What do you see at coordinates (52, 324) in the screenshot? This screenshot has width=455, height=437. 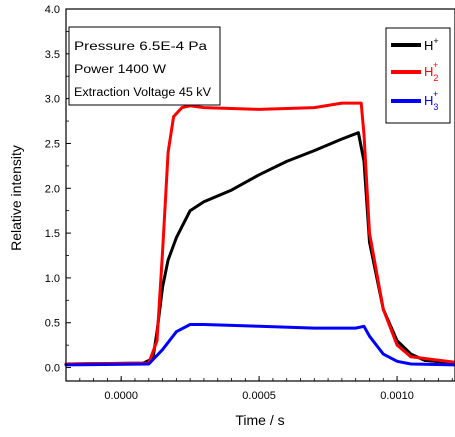 I see `y-tick-label: 0.5` at bounding box center [52, 324].